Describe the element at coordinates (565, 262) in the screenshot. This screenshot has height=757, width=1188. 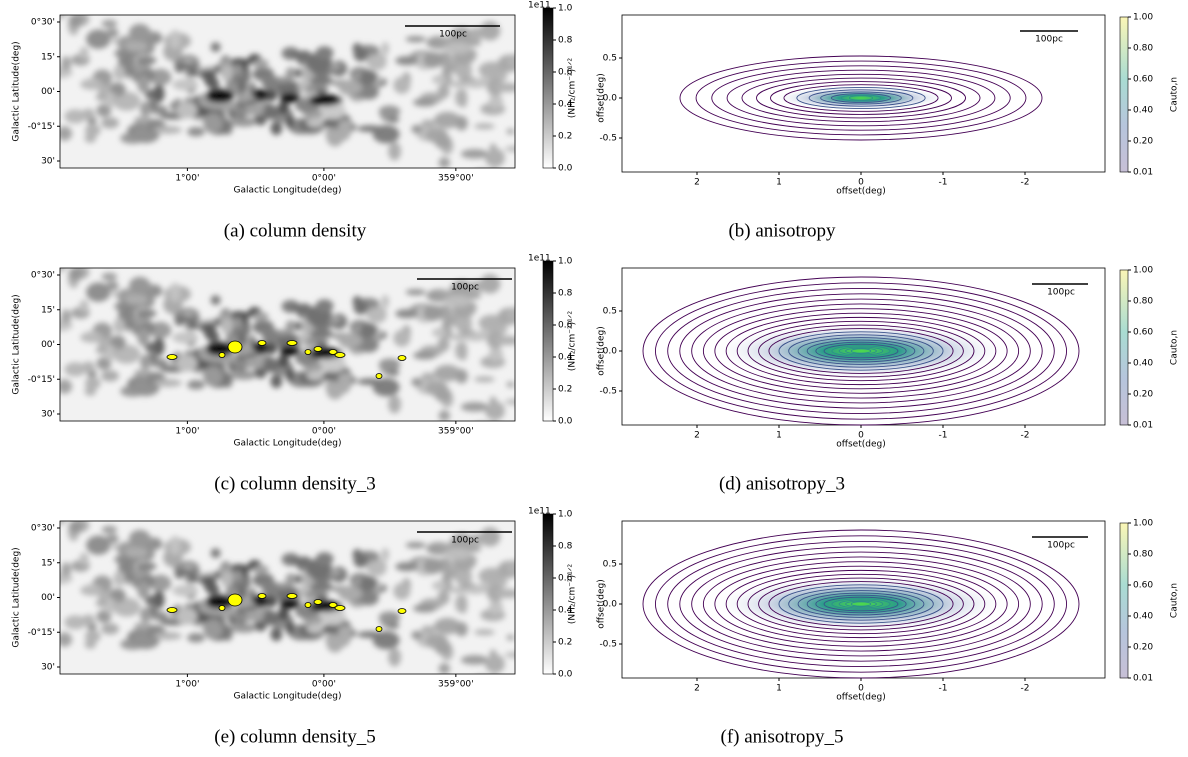
I see `colorbar-tick-label: 1.0` at that location.